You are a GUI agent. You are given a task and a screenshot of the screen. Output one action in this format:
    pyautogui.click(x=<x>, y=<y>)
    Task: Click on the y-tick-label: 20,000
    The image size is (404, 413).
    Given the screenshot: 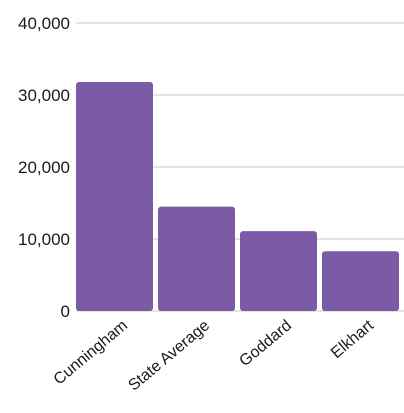 What is the action you would take?
    pyautogui.click(x=44, y=167)
    